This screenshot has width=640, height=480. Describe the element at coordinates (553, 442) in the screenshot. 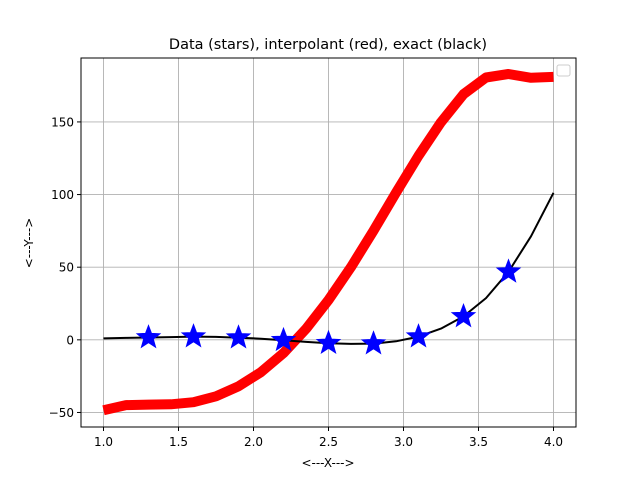

I see `x-tick-label: 4.0` at that location.